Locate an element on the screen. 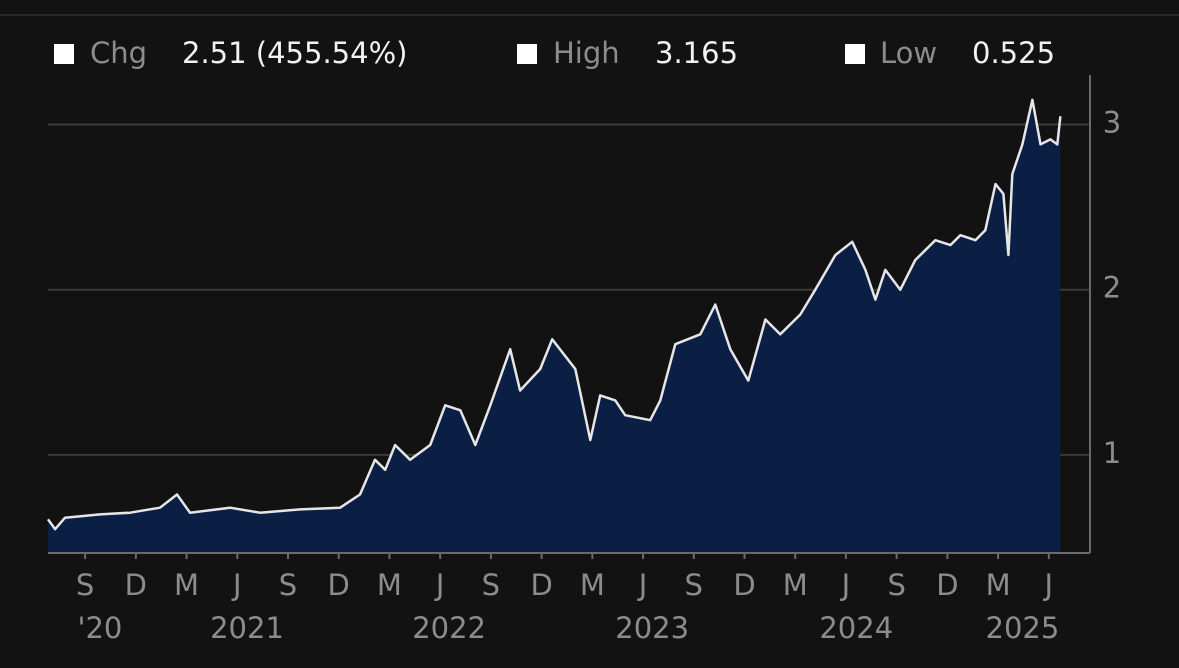 Image resolution: width=1179 pixels, height=668 pixels. legend-value: 2.51 (455.54%) is located at coordinates (294, 53).